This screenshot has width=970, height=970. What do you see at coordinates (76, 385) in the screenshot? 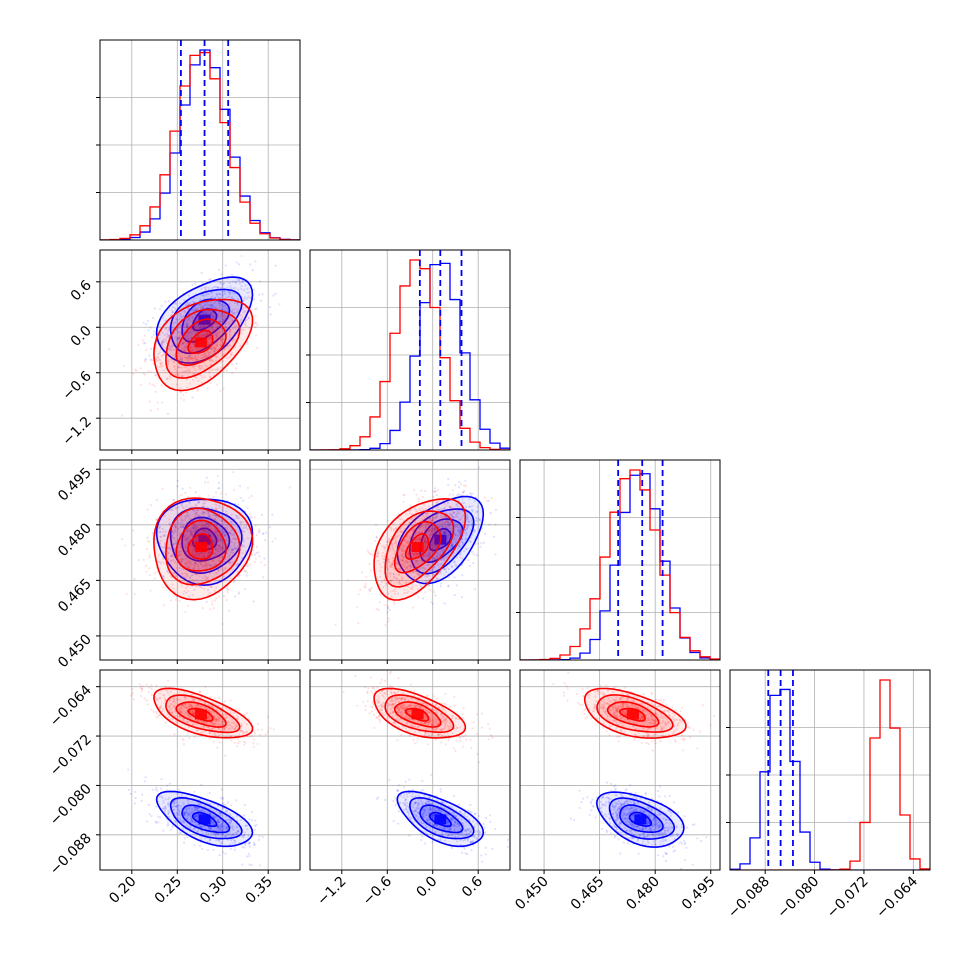
I see `ytick-label: −0.6` at bounding box center [76, 385].